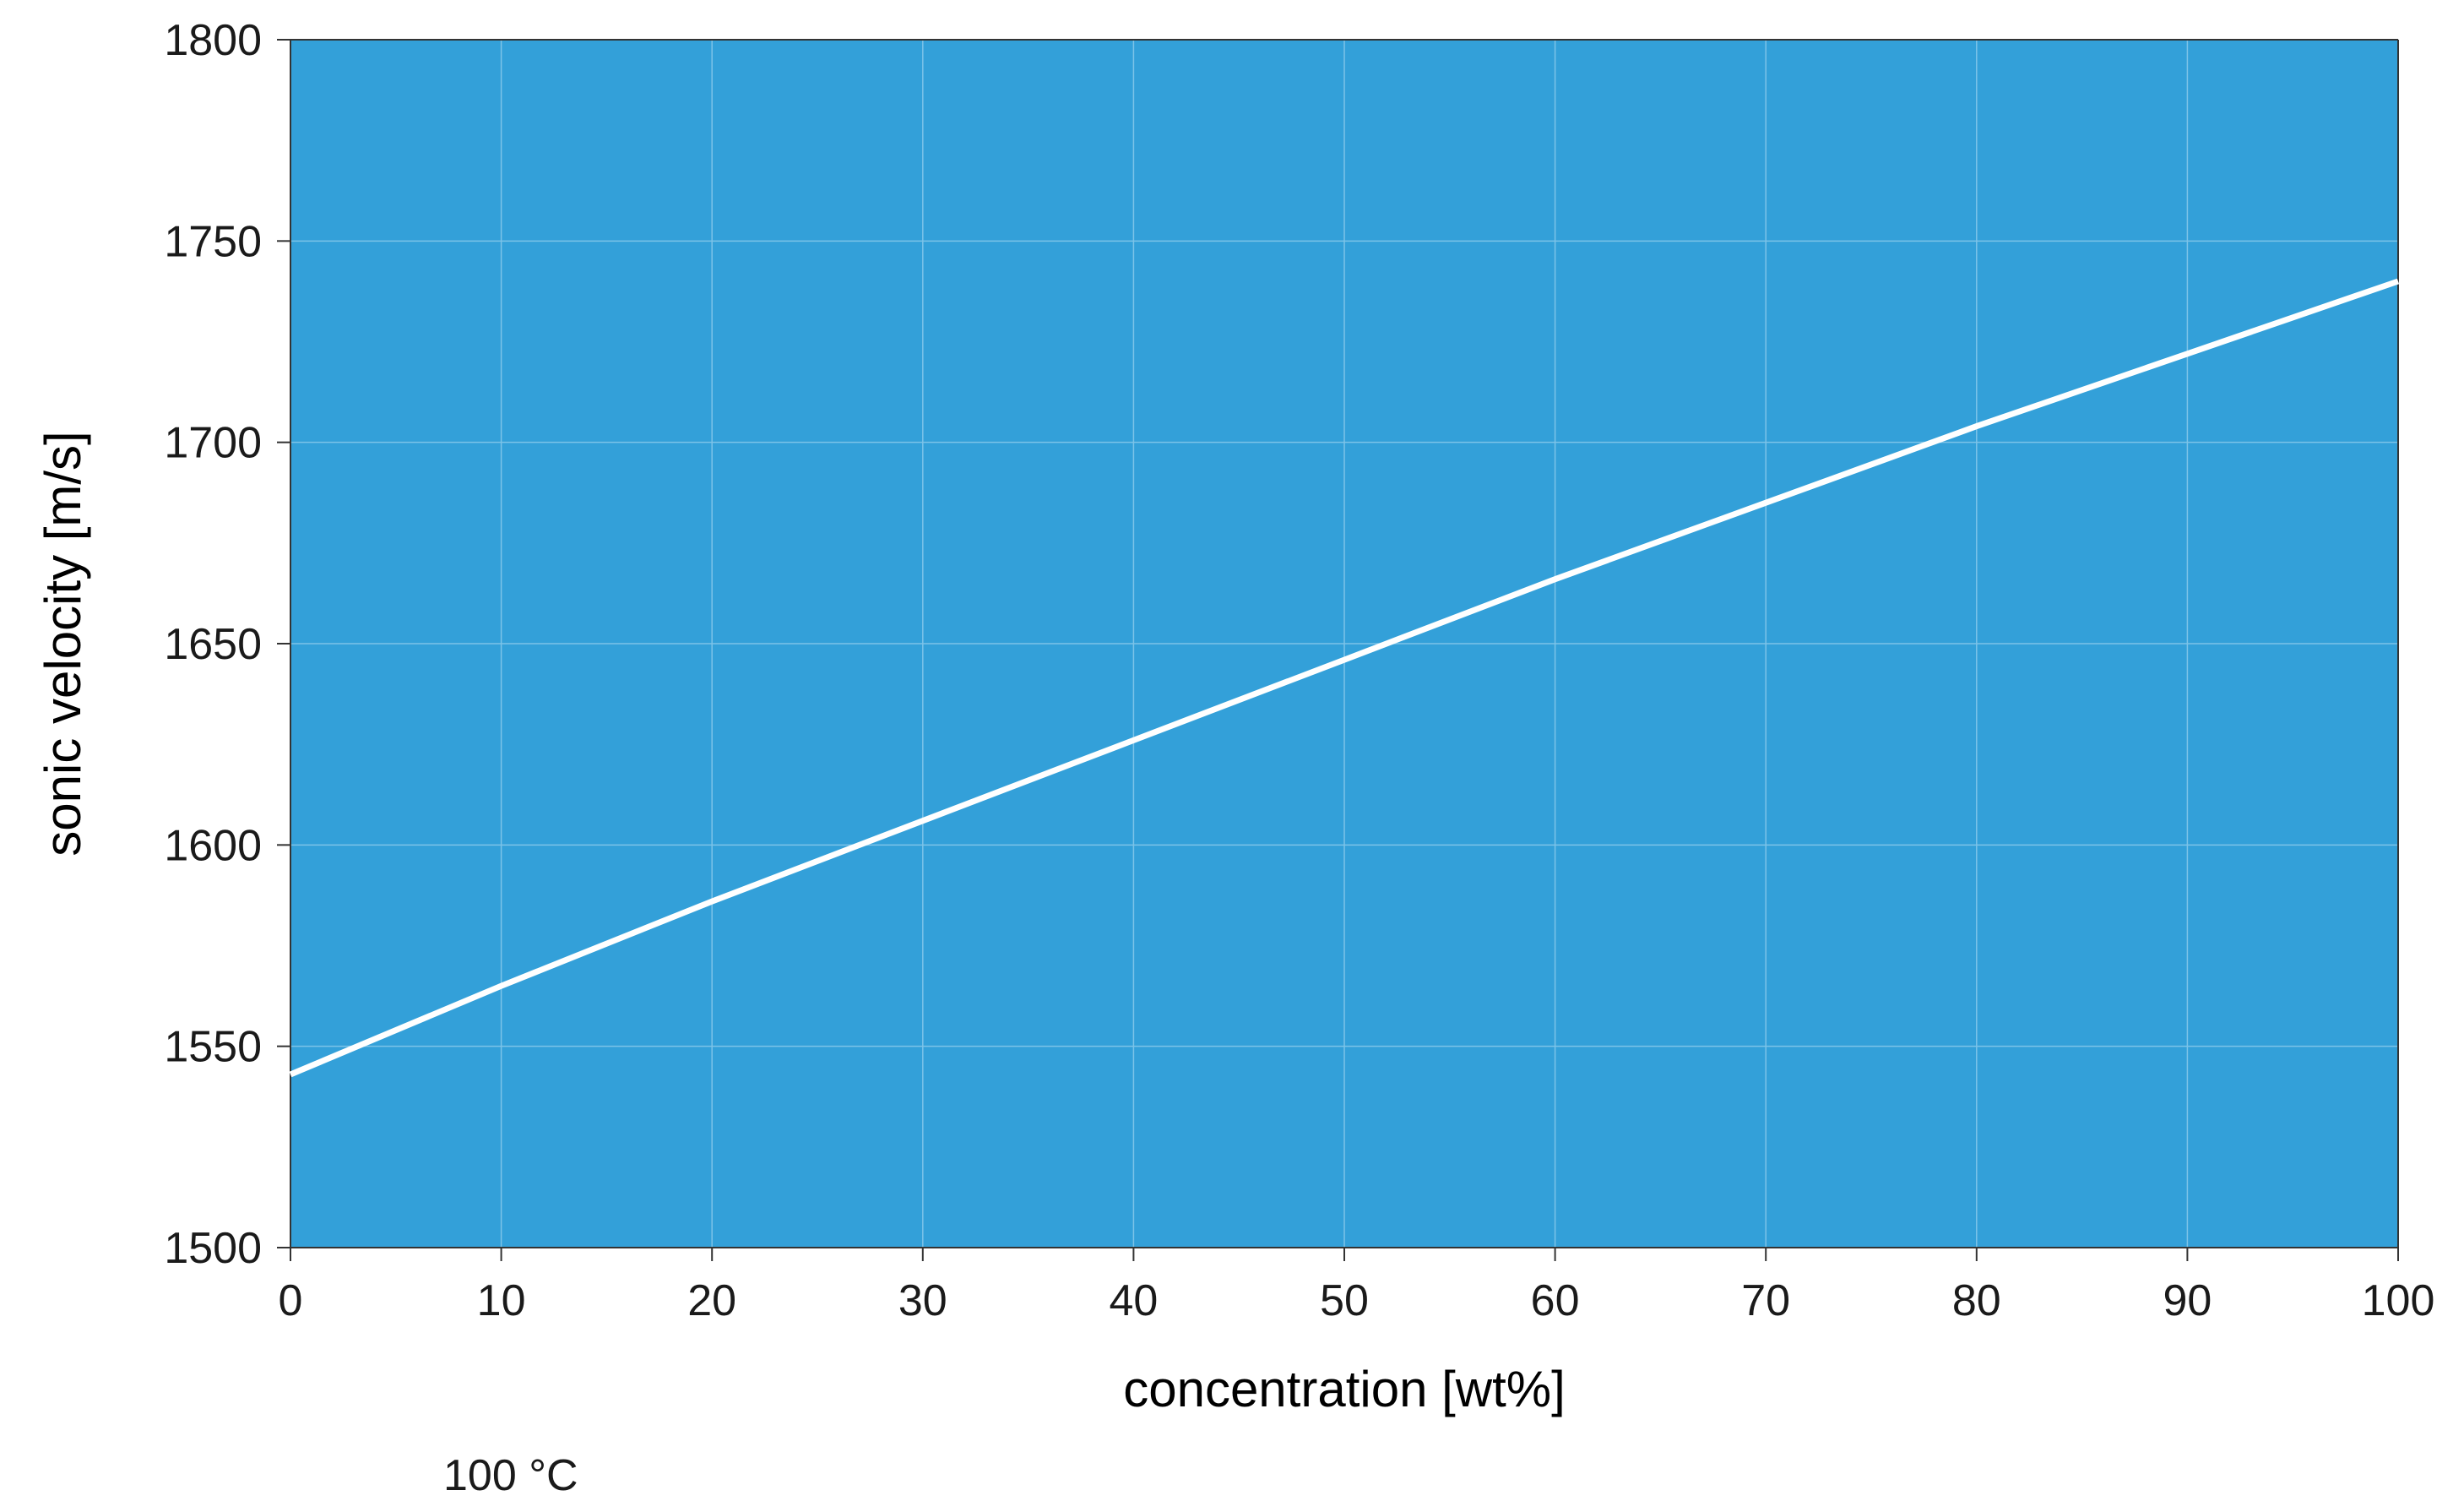  What do you see at coordinates (2187, 1301) in the screenshot?
I see `x-tick-label: 90` at bounding box center [2187, 1301].